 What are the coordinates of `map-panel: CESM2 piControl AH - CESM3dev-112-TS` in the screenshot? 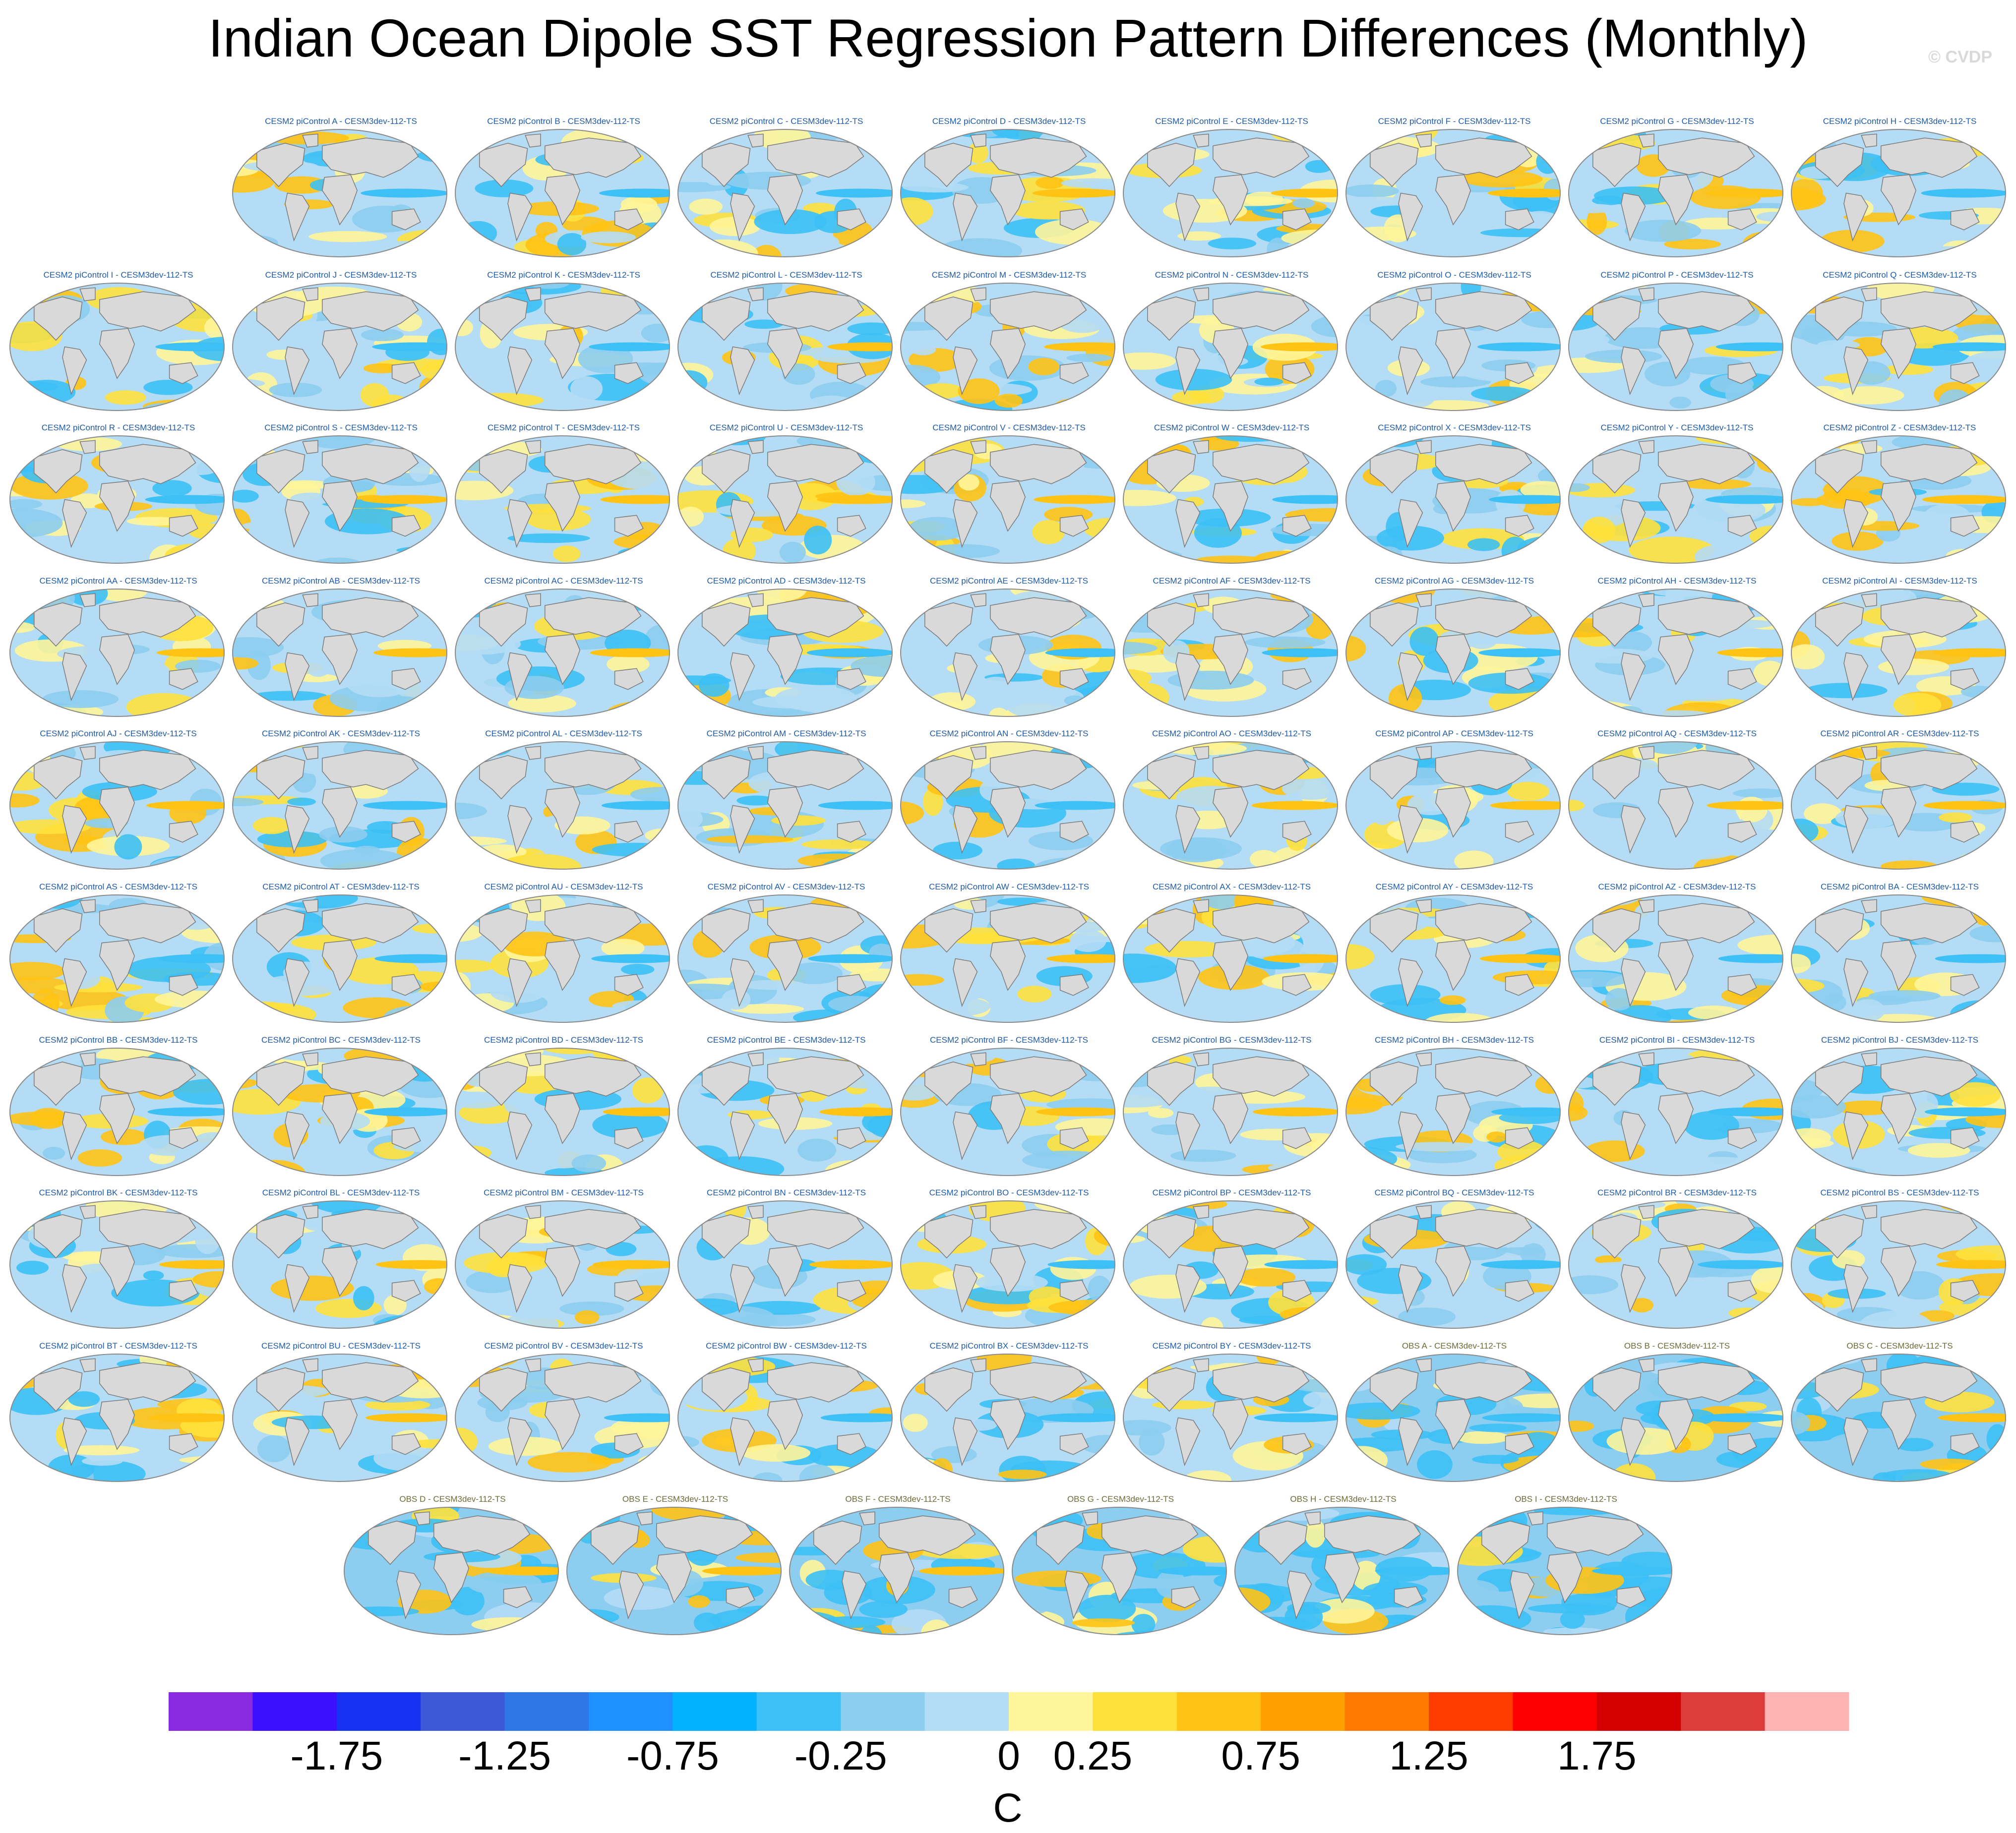 It's located at (1677, 650).